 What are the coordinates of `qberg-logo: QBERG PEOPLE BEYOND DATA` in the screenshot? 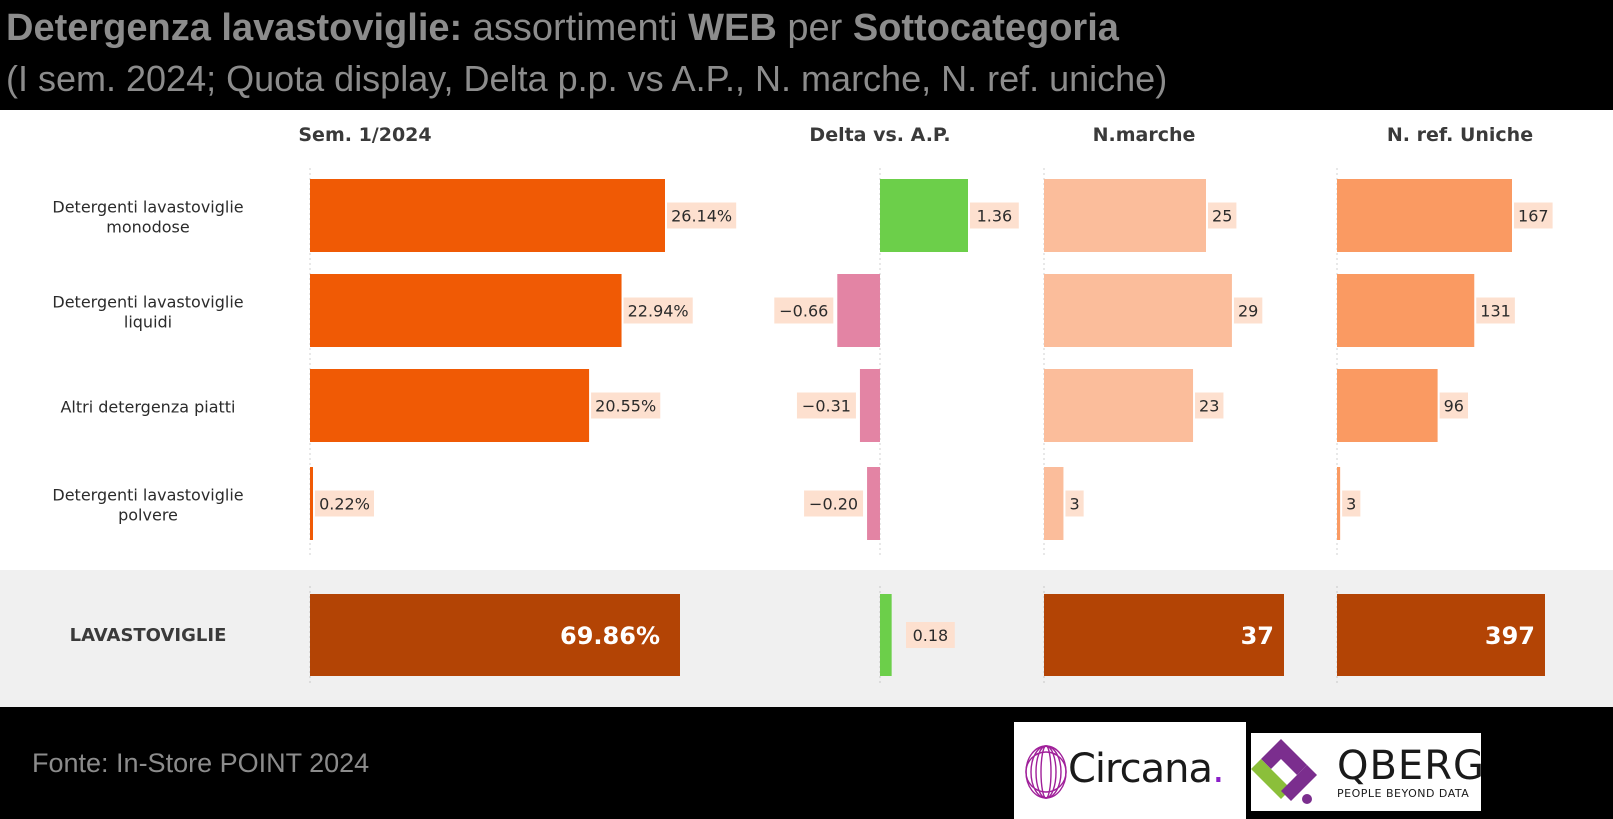 It's located at (1367, 772).